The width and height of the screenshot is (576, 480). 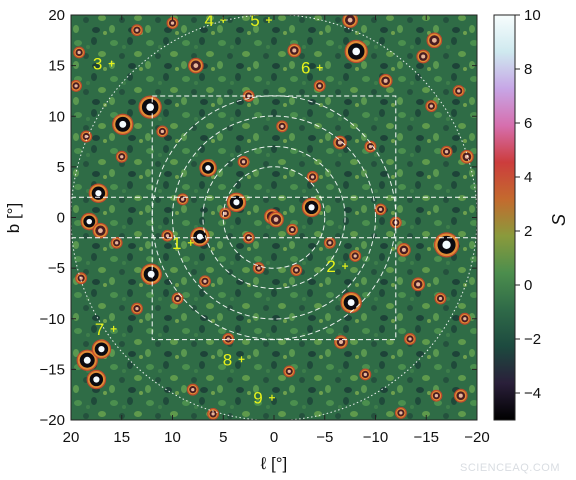 I want to click on y-tick-label: −5, so click(x=56, y=268).